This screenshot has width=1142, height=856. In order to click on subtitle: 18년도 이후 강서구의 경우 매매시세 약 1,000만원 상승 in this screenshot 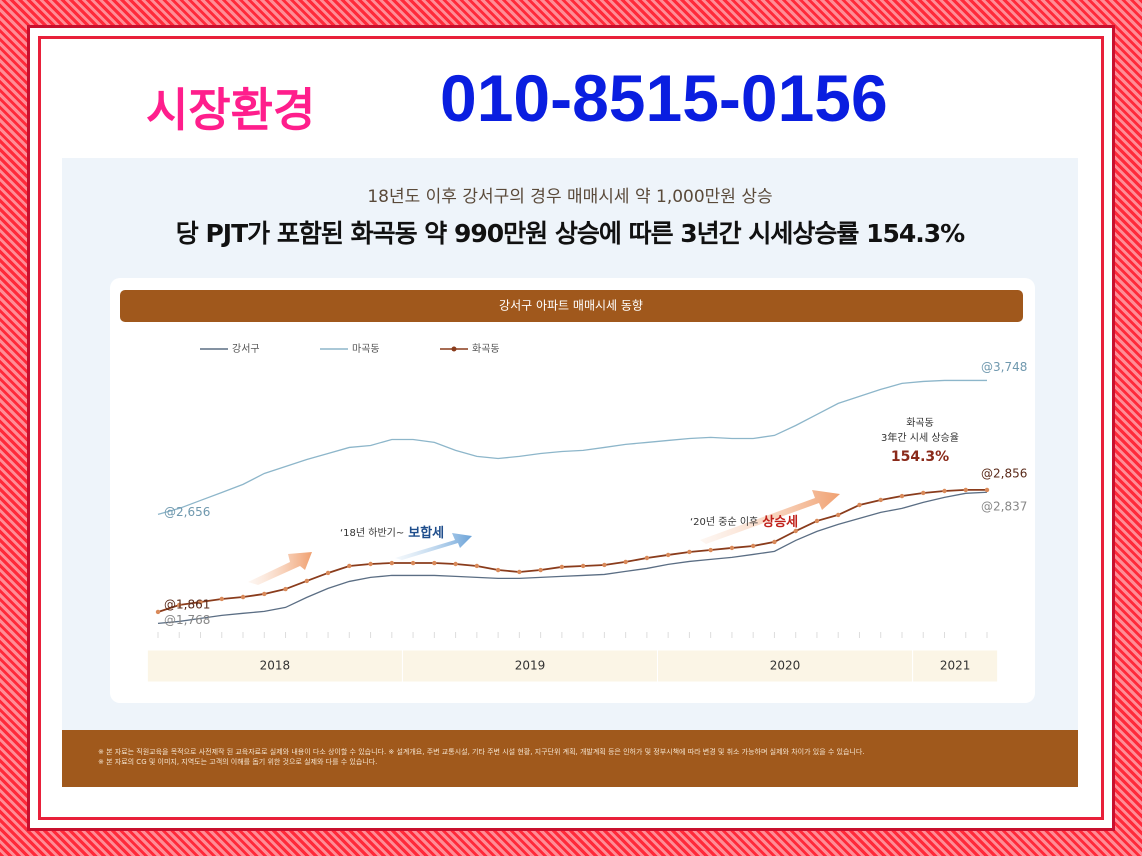, I will do `click(570, 197)`.